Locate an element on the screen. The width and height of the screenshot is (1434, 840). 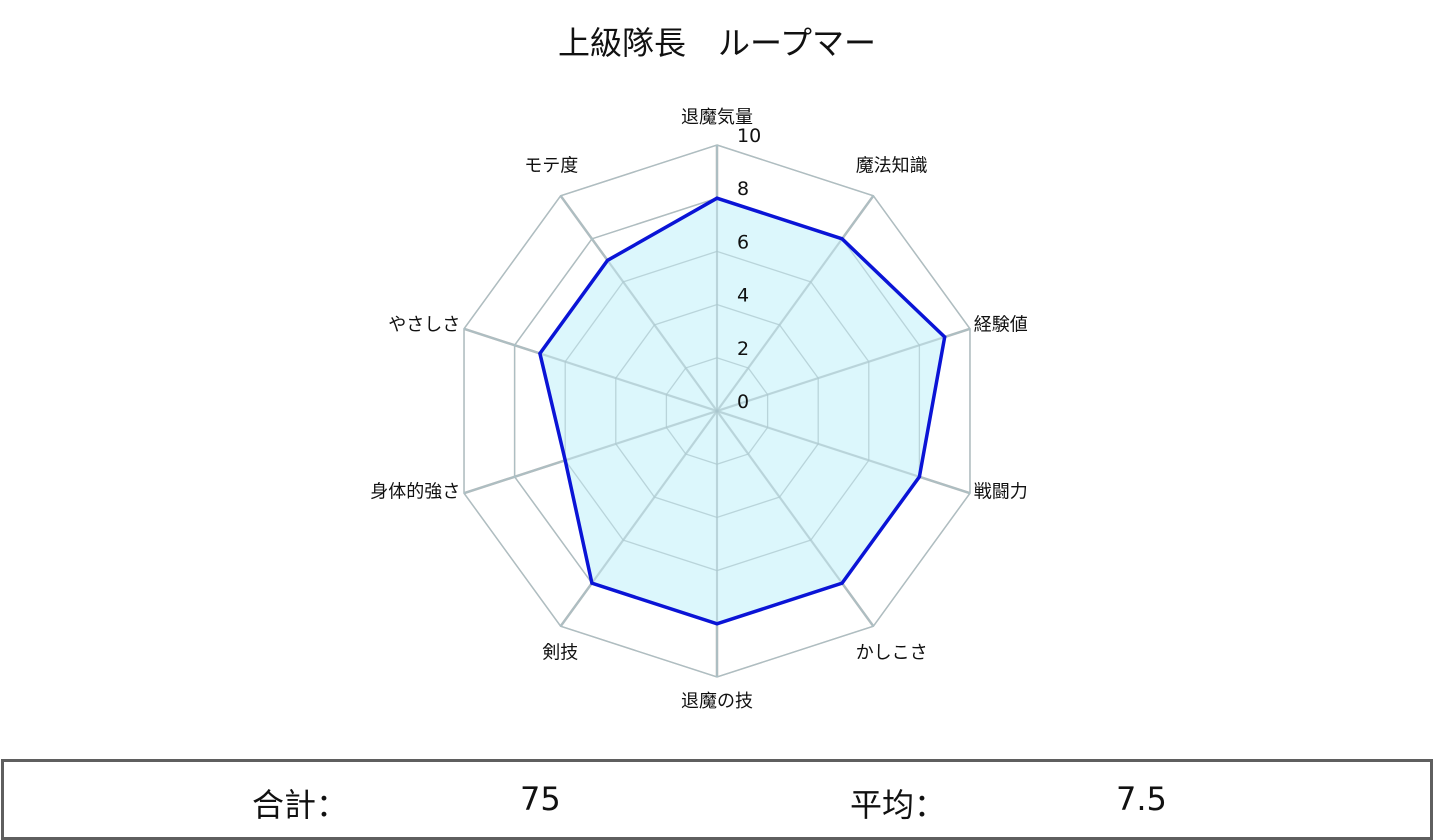
total-value: 75 is located at coordinates (540, 799).